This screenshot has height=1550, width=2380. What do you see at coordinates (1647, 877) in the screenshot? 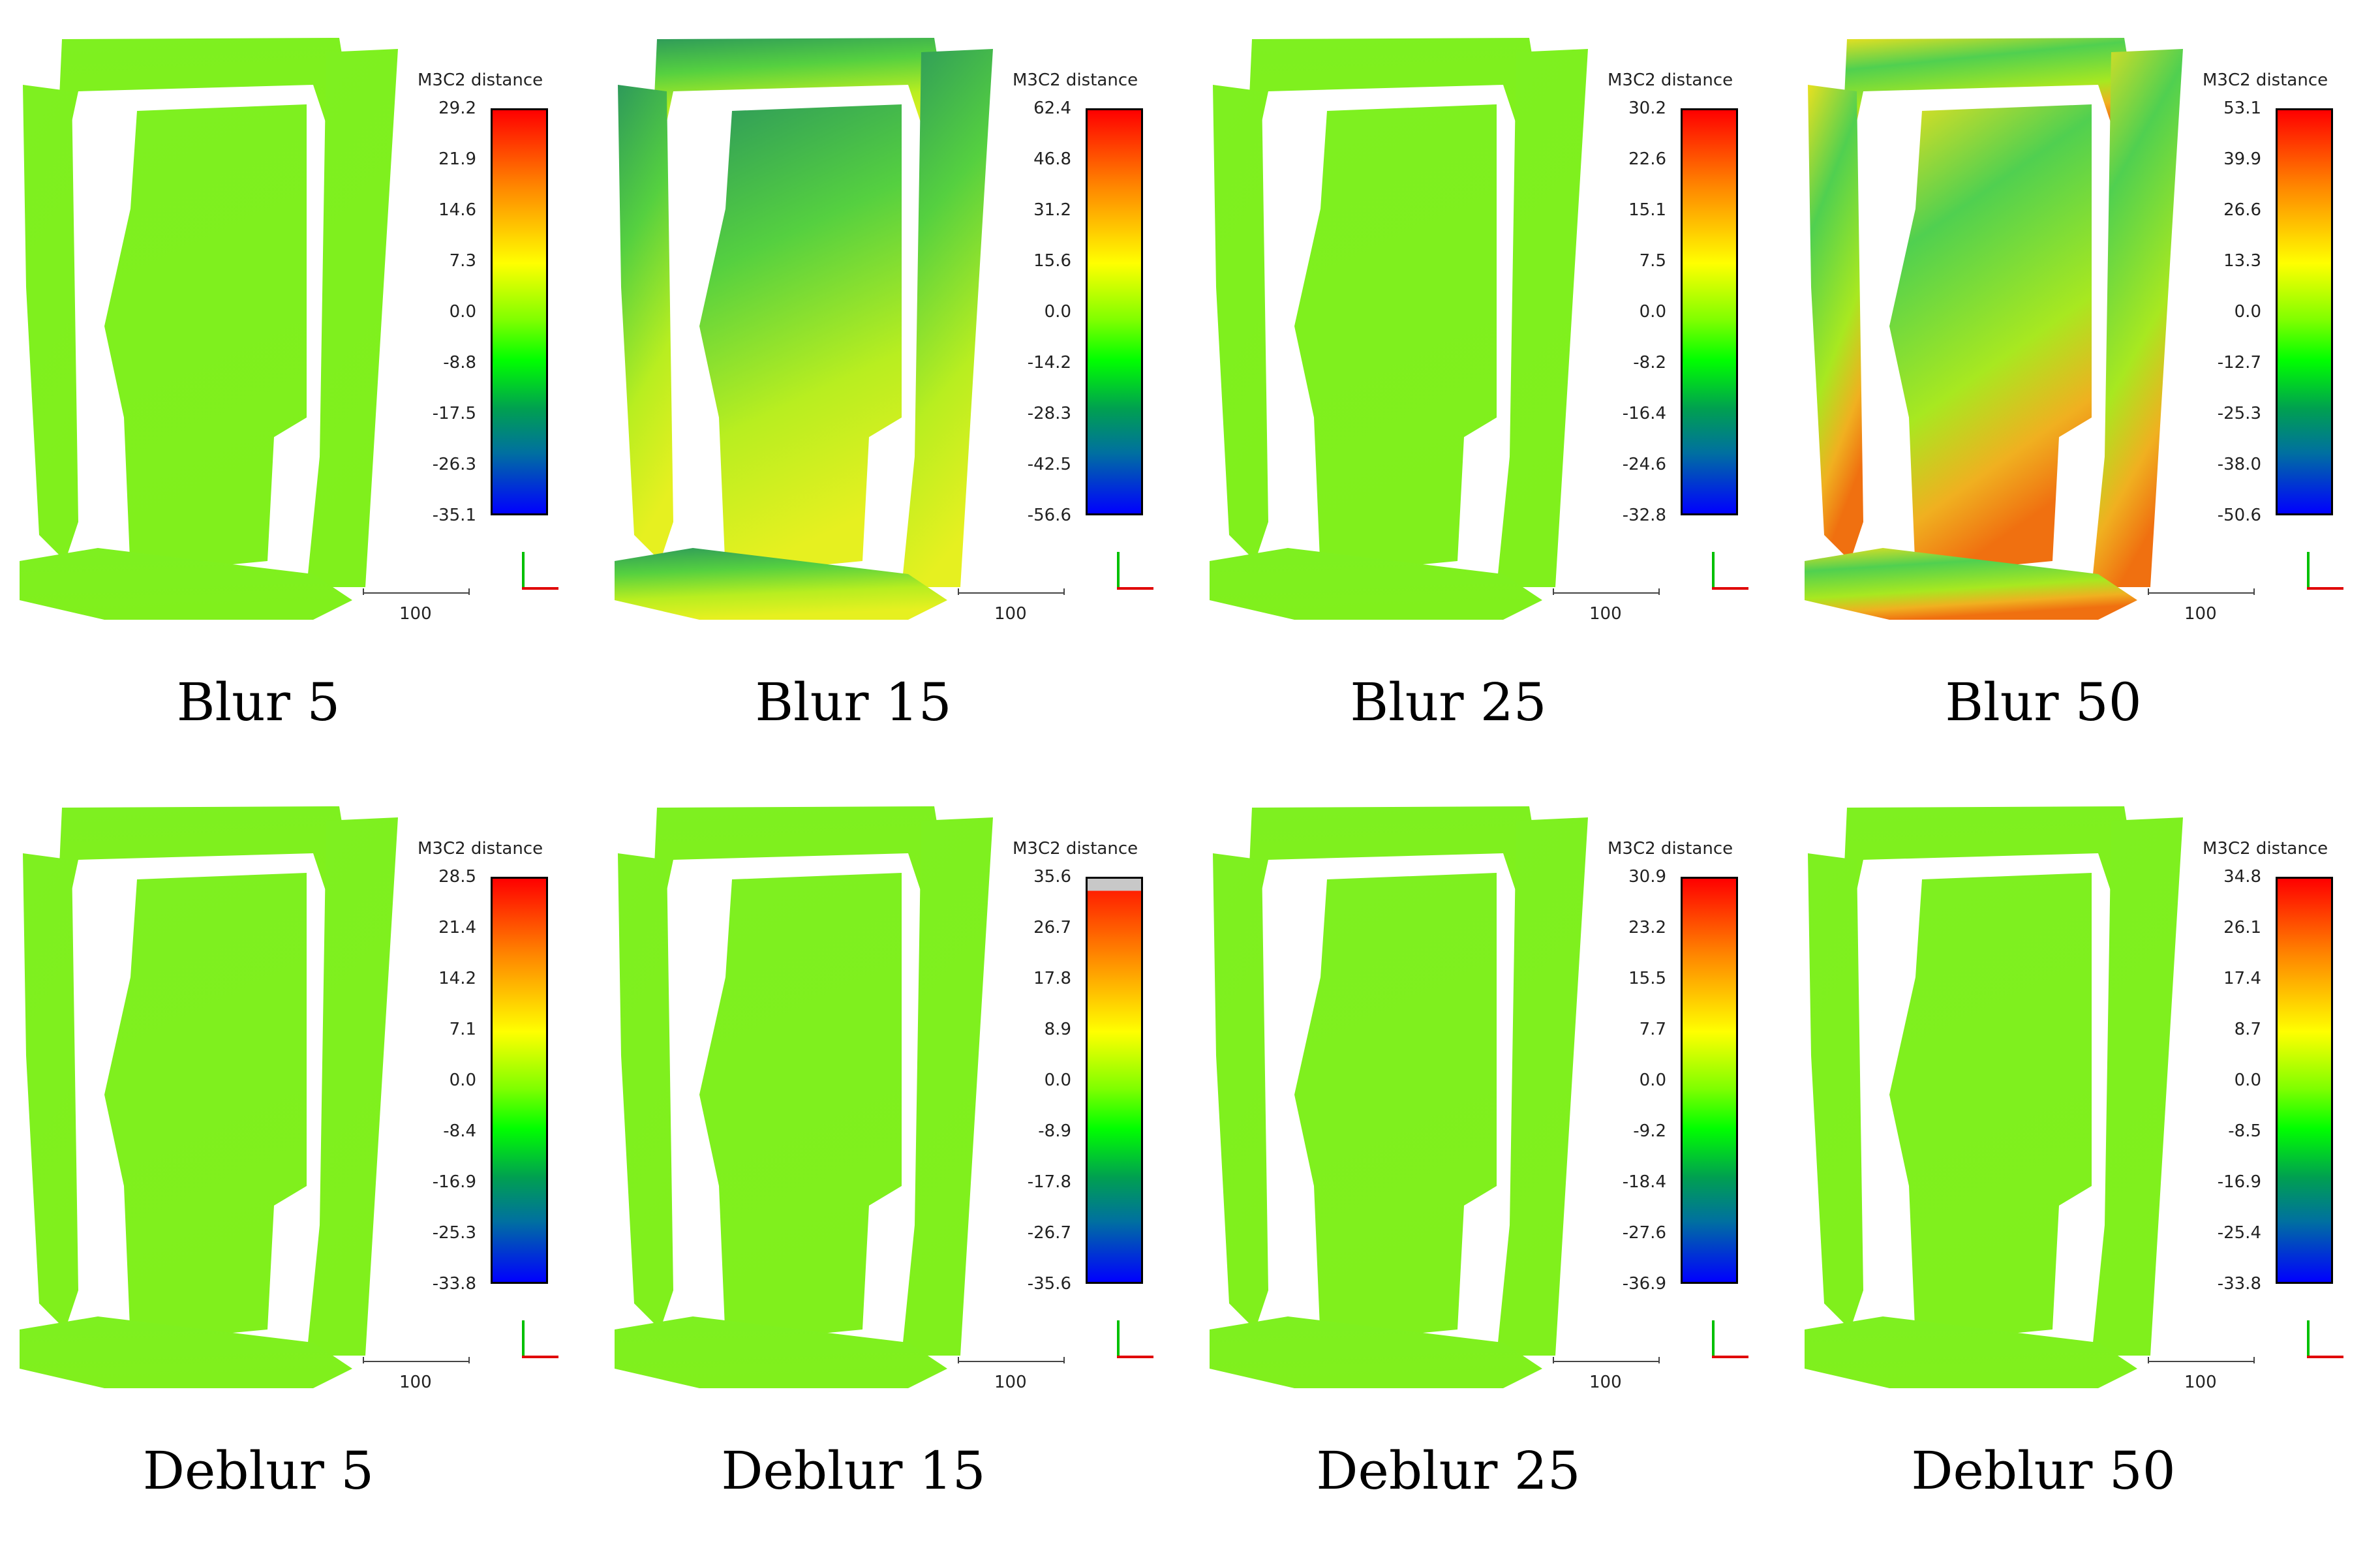
I see `color-scale-tick-label: 30.9` at bounding box center [1647, 877].